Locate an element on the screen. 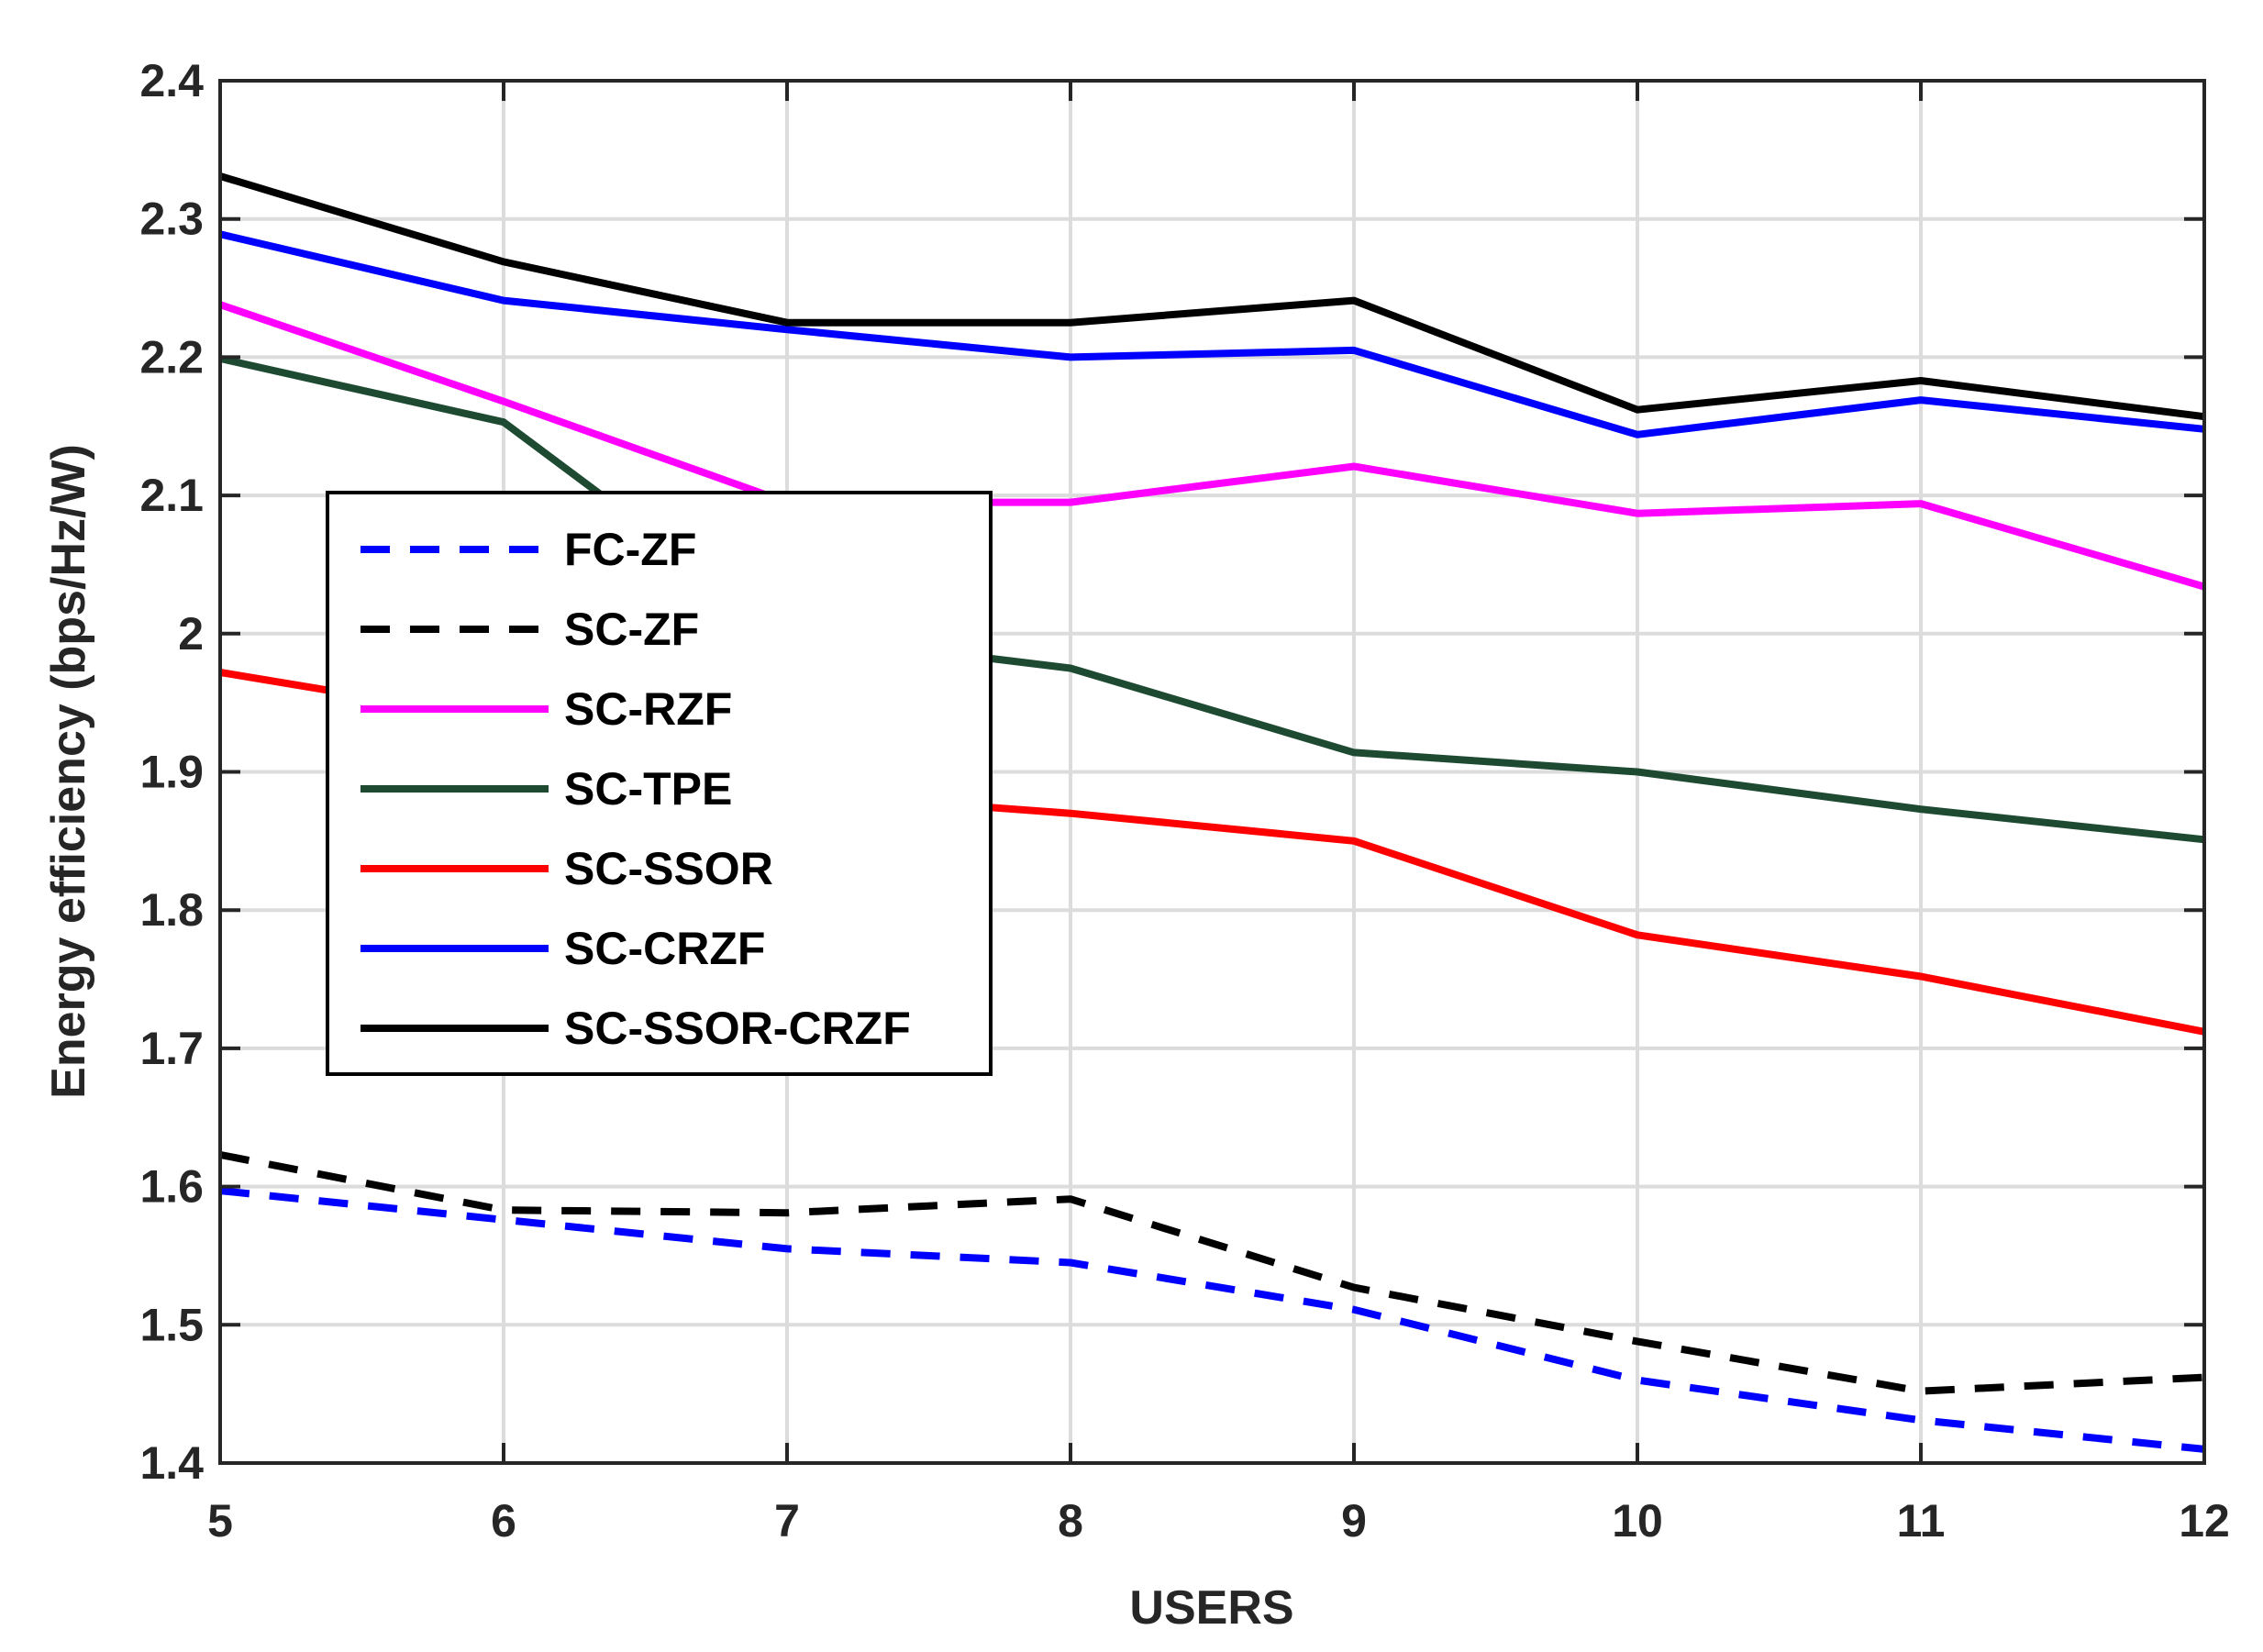 This screenshot has height=1652, width=2263. legend-item-sc-ssor-crzf: SC-SSOR-CRZF is located at coordinates (636, 1029).